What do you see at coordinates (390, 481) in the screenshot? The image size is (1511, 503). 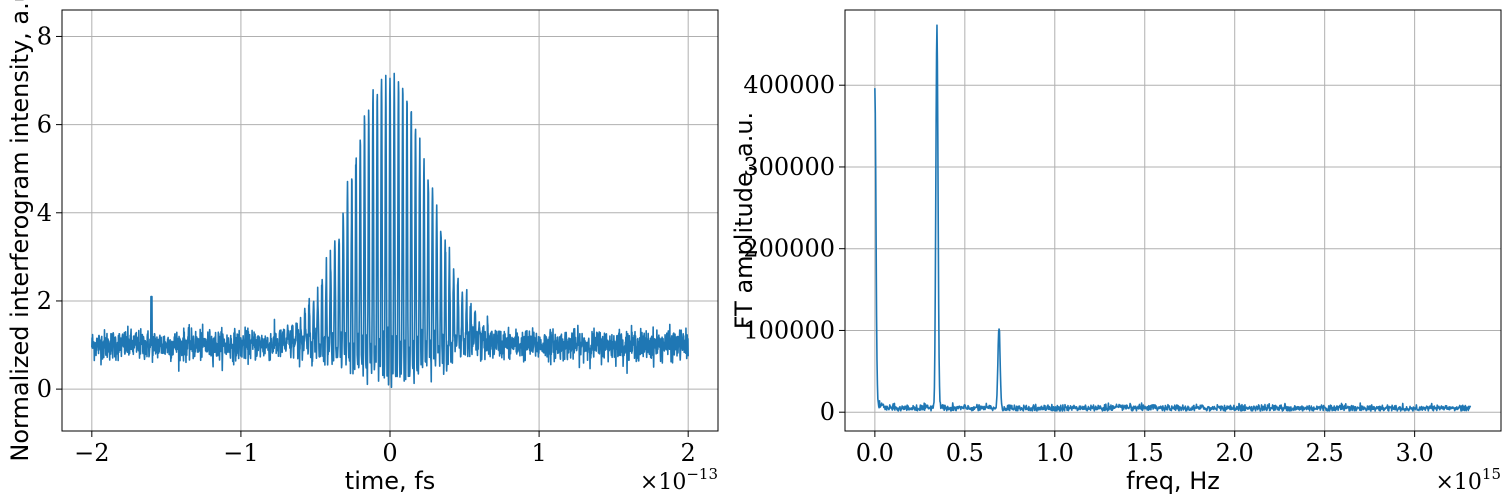 I see `x-axis-label: time, fs` at bounding box center [390, 481].